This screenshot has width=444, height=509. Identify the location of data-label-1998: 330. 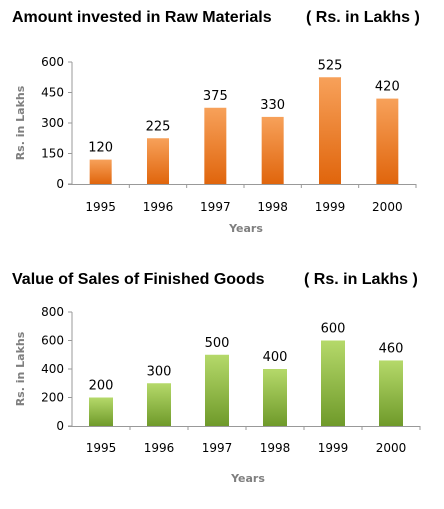
(272, 105).